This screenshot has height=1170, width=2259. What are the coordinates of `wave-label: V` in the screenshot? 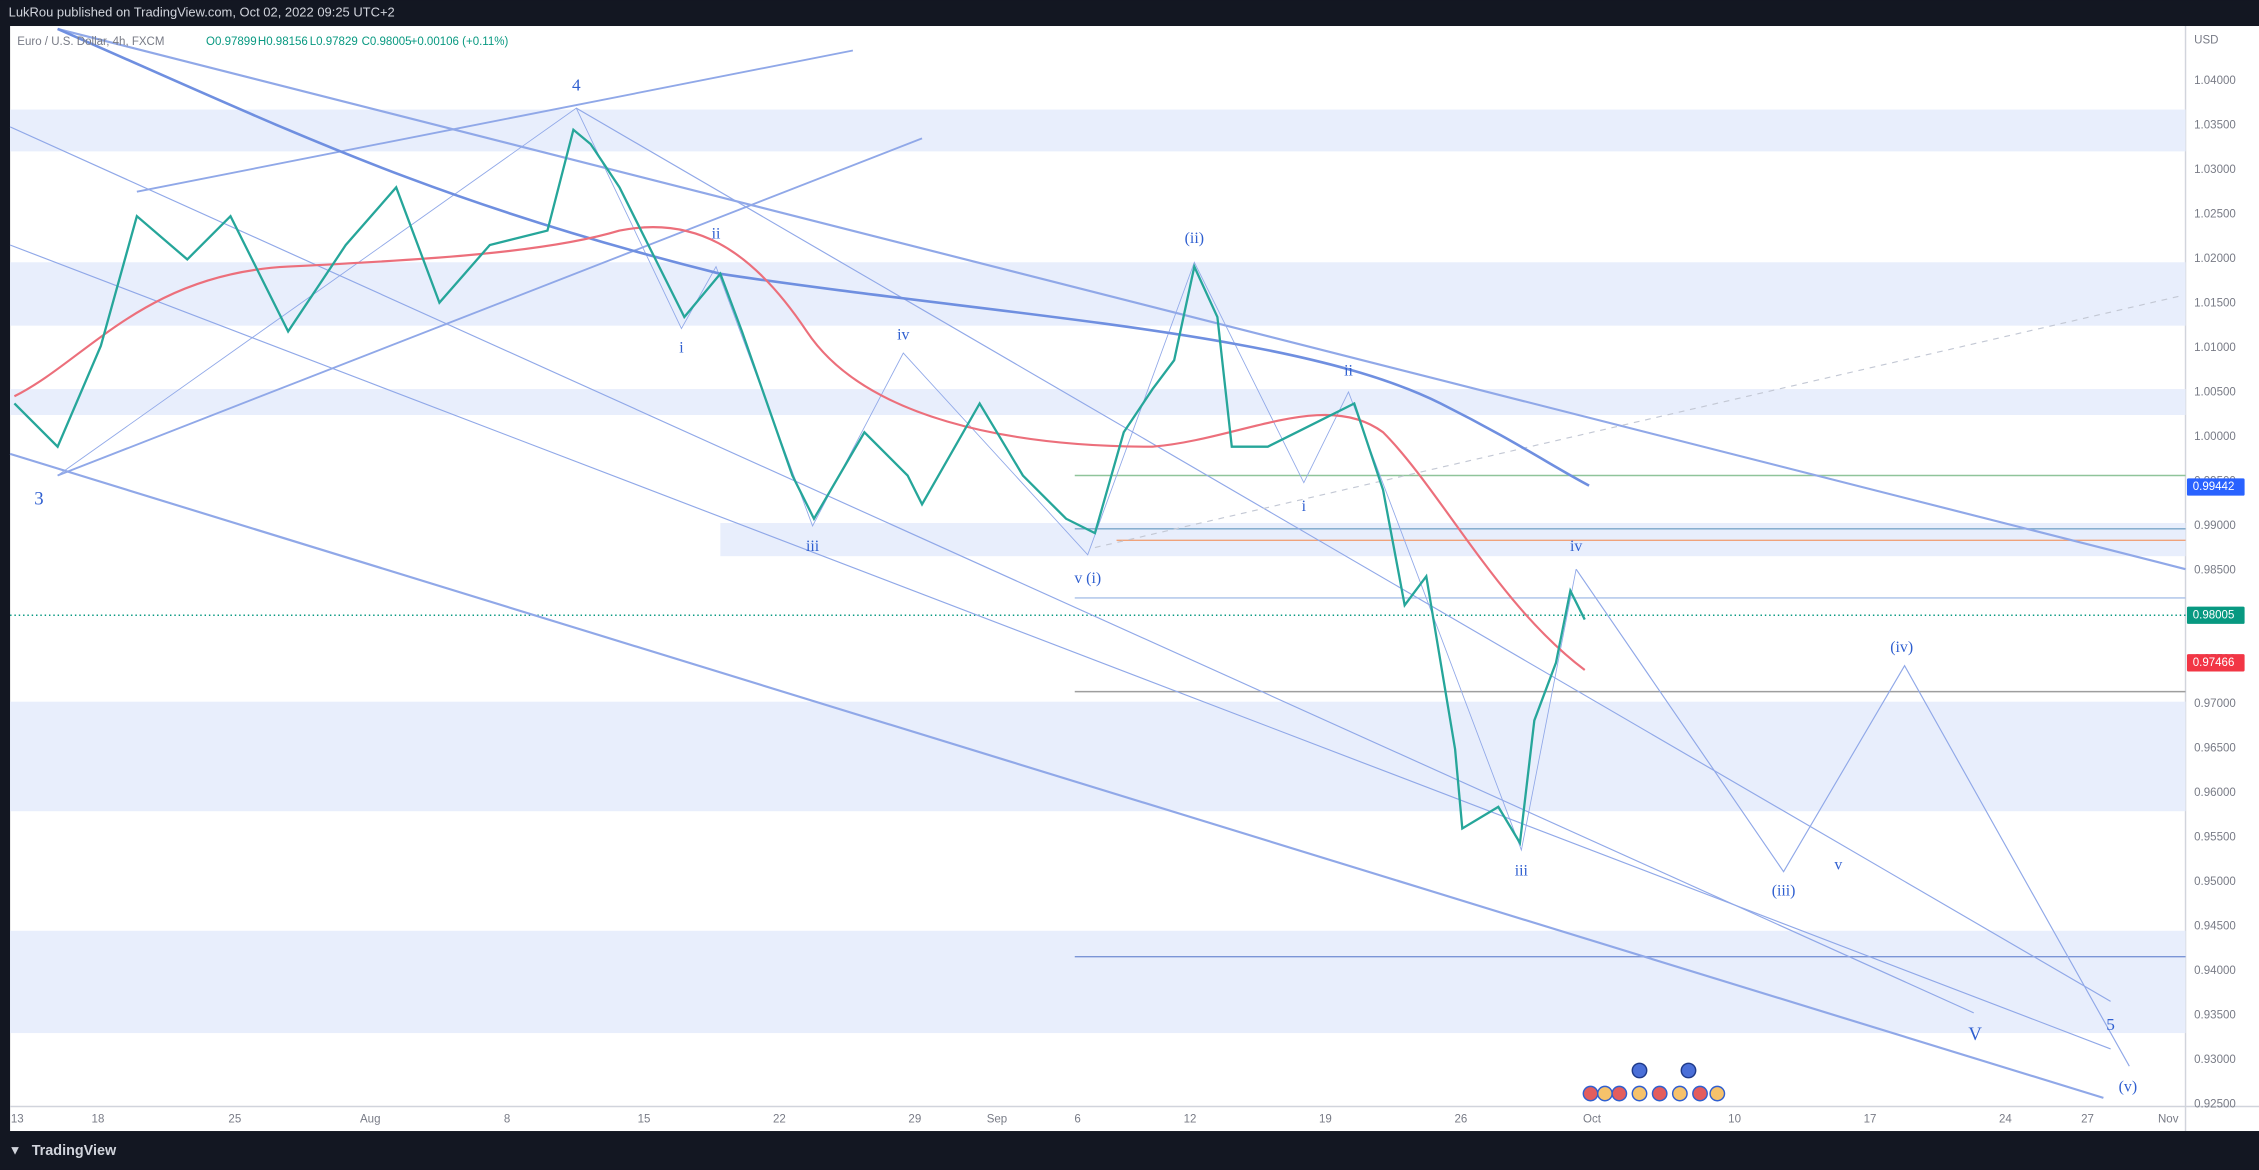 It's located at (1975, 1034).